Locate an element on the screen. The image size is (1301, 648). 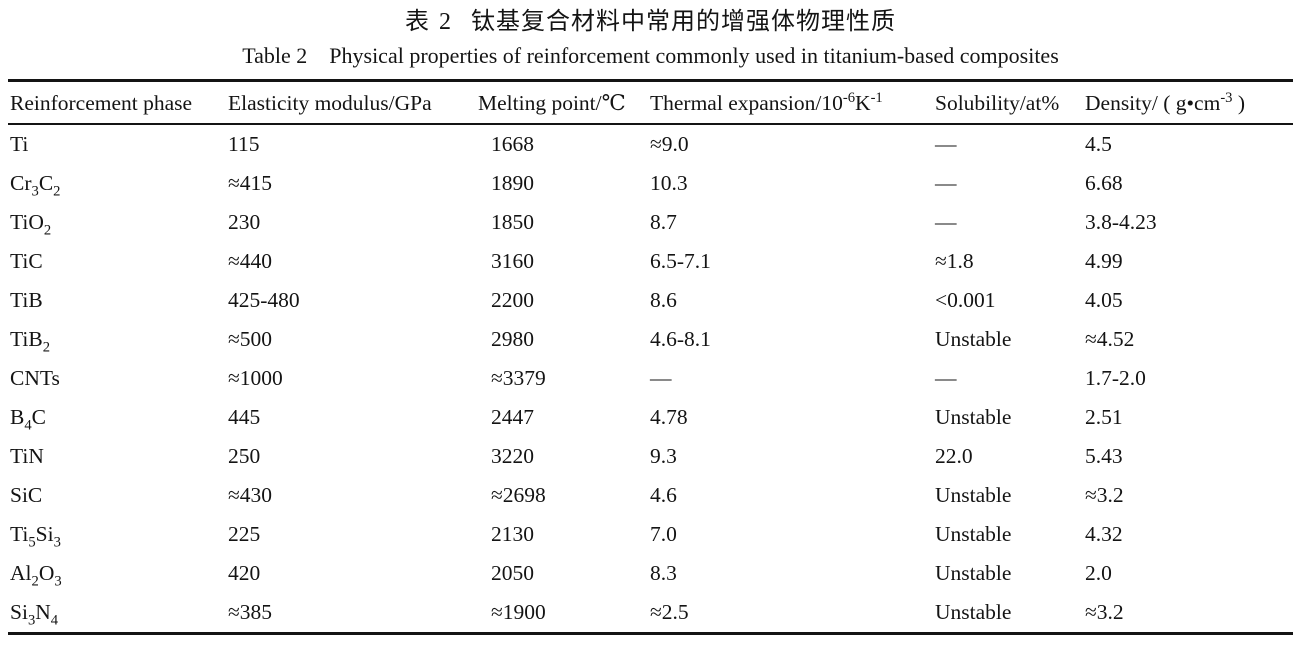
cell-density: 4.05 is located at coordinates (1104, 300).